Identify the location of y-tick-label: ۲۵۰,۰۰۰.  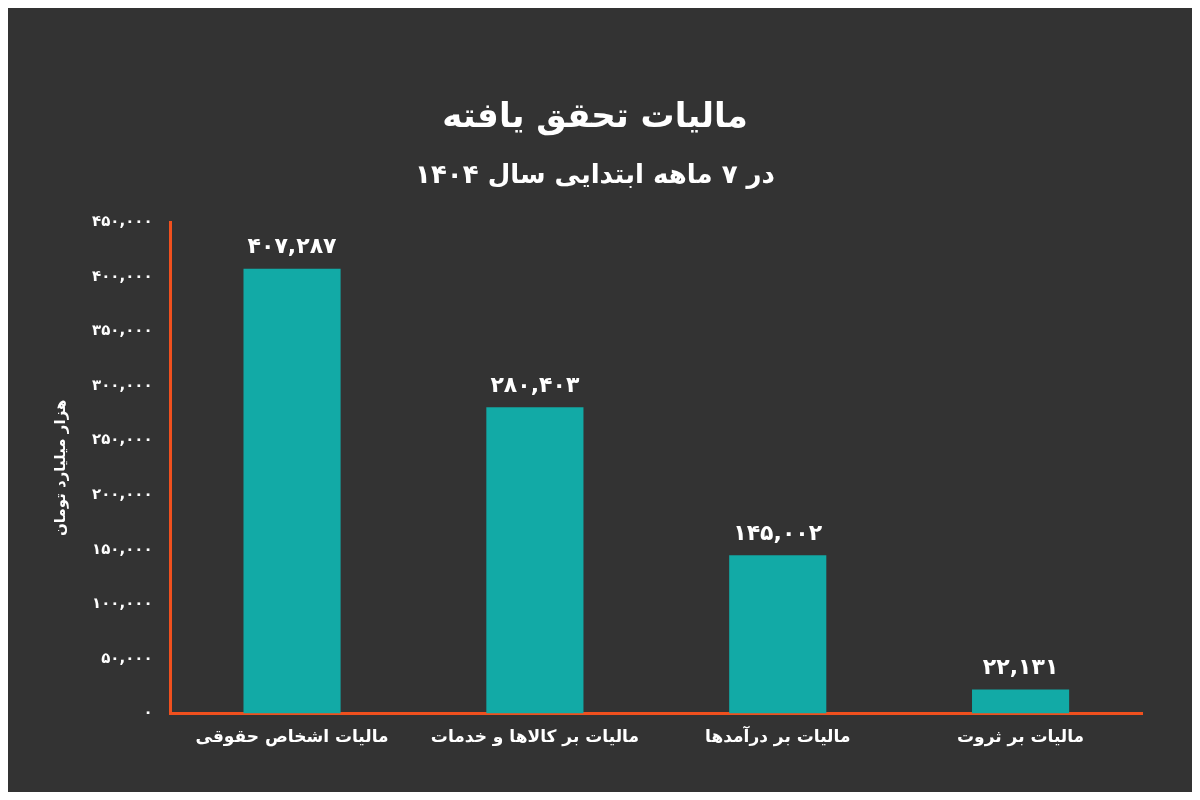
(122, 439).